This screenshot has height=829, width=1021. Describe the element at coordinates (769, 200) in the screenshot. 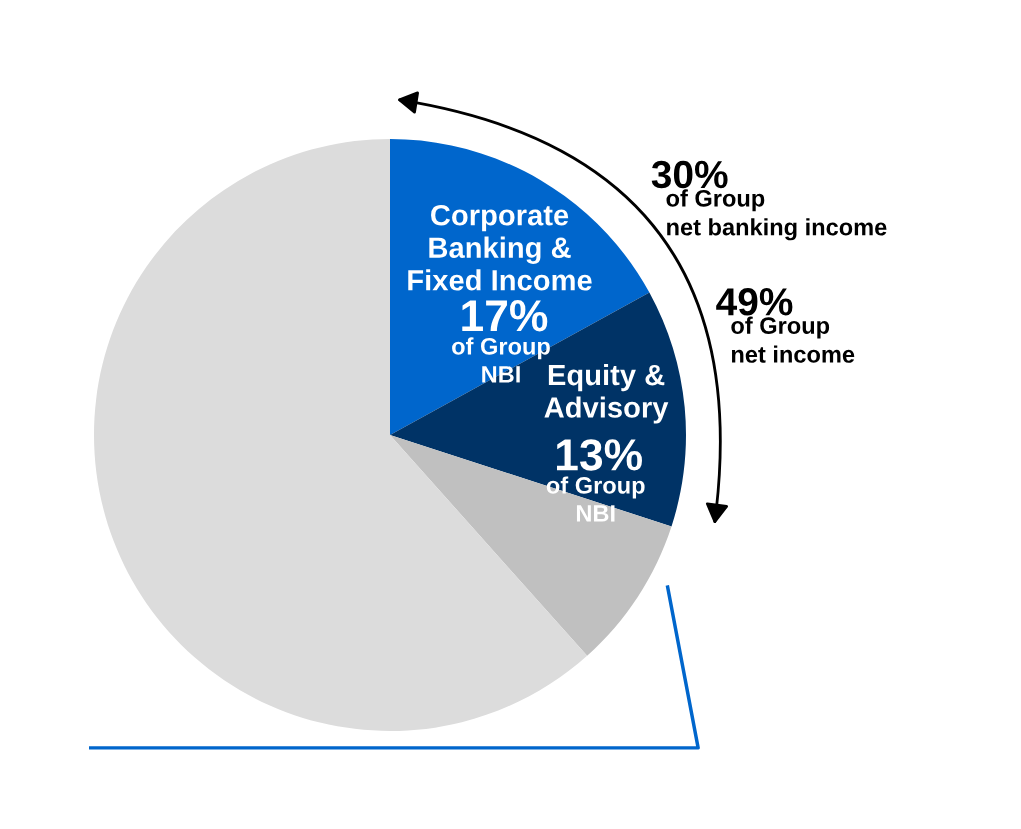

I see `text: 30% of Group net banking income` at that location.